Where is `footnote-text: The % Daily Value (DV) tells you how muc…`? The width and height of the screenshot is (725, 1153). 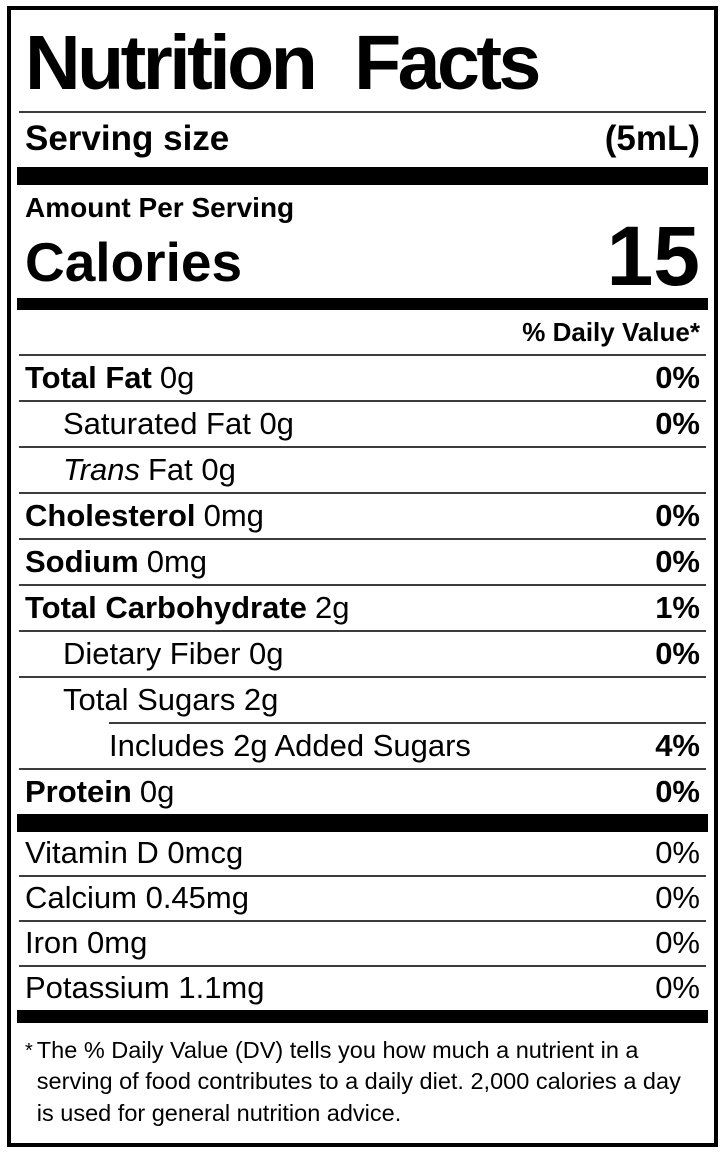
footnote-text: The % Daily Value (DV) tells you how muc… is located at coordinates (358, 1081).